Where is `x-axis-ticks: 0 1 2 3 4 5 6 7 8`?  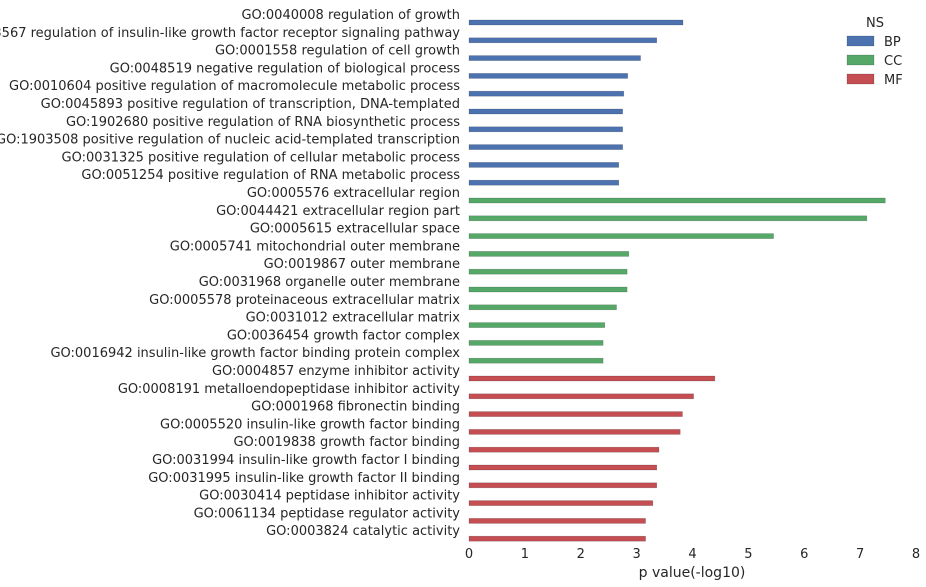 x-axis-ticks: 0 1 2 3 4 5 6 7 8 is located at coordinates (692, 554).